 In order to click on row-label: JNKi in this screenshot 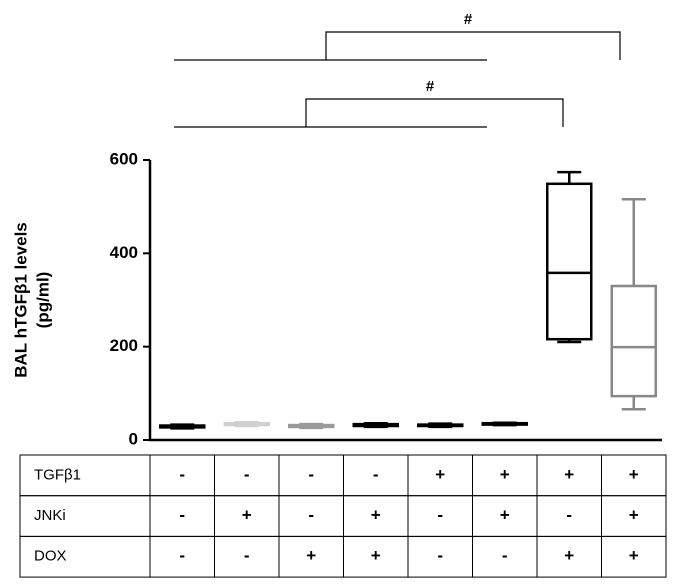, I will do `click(50, 515)`.